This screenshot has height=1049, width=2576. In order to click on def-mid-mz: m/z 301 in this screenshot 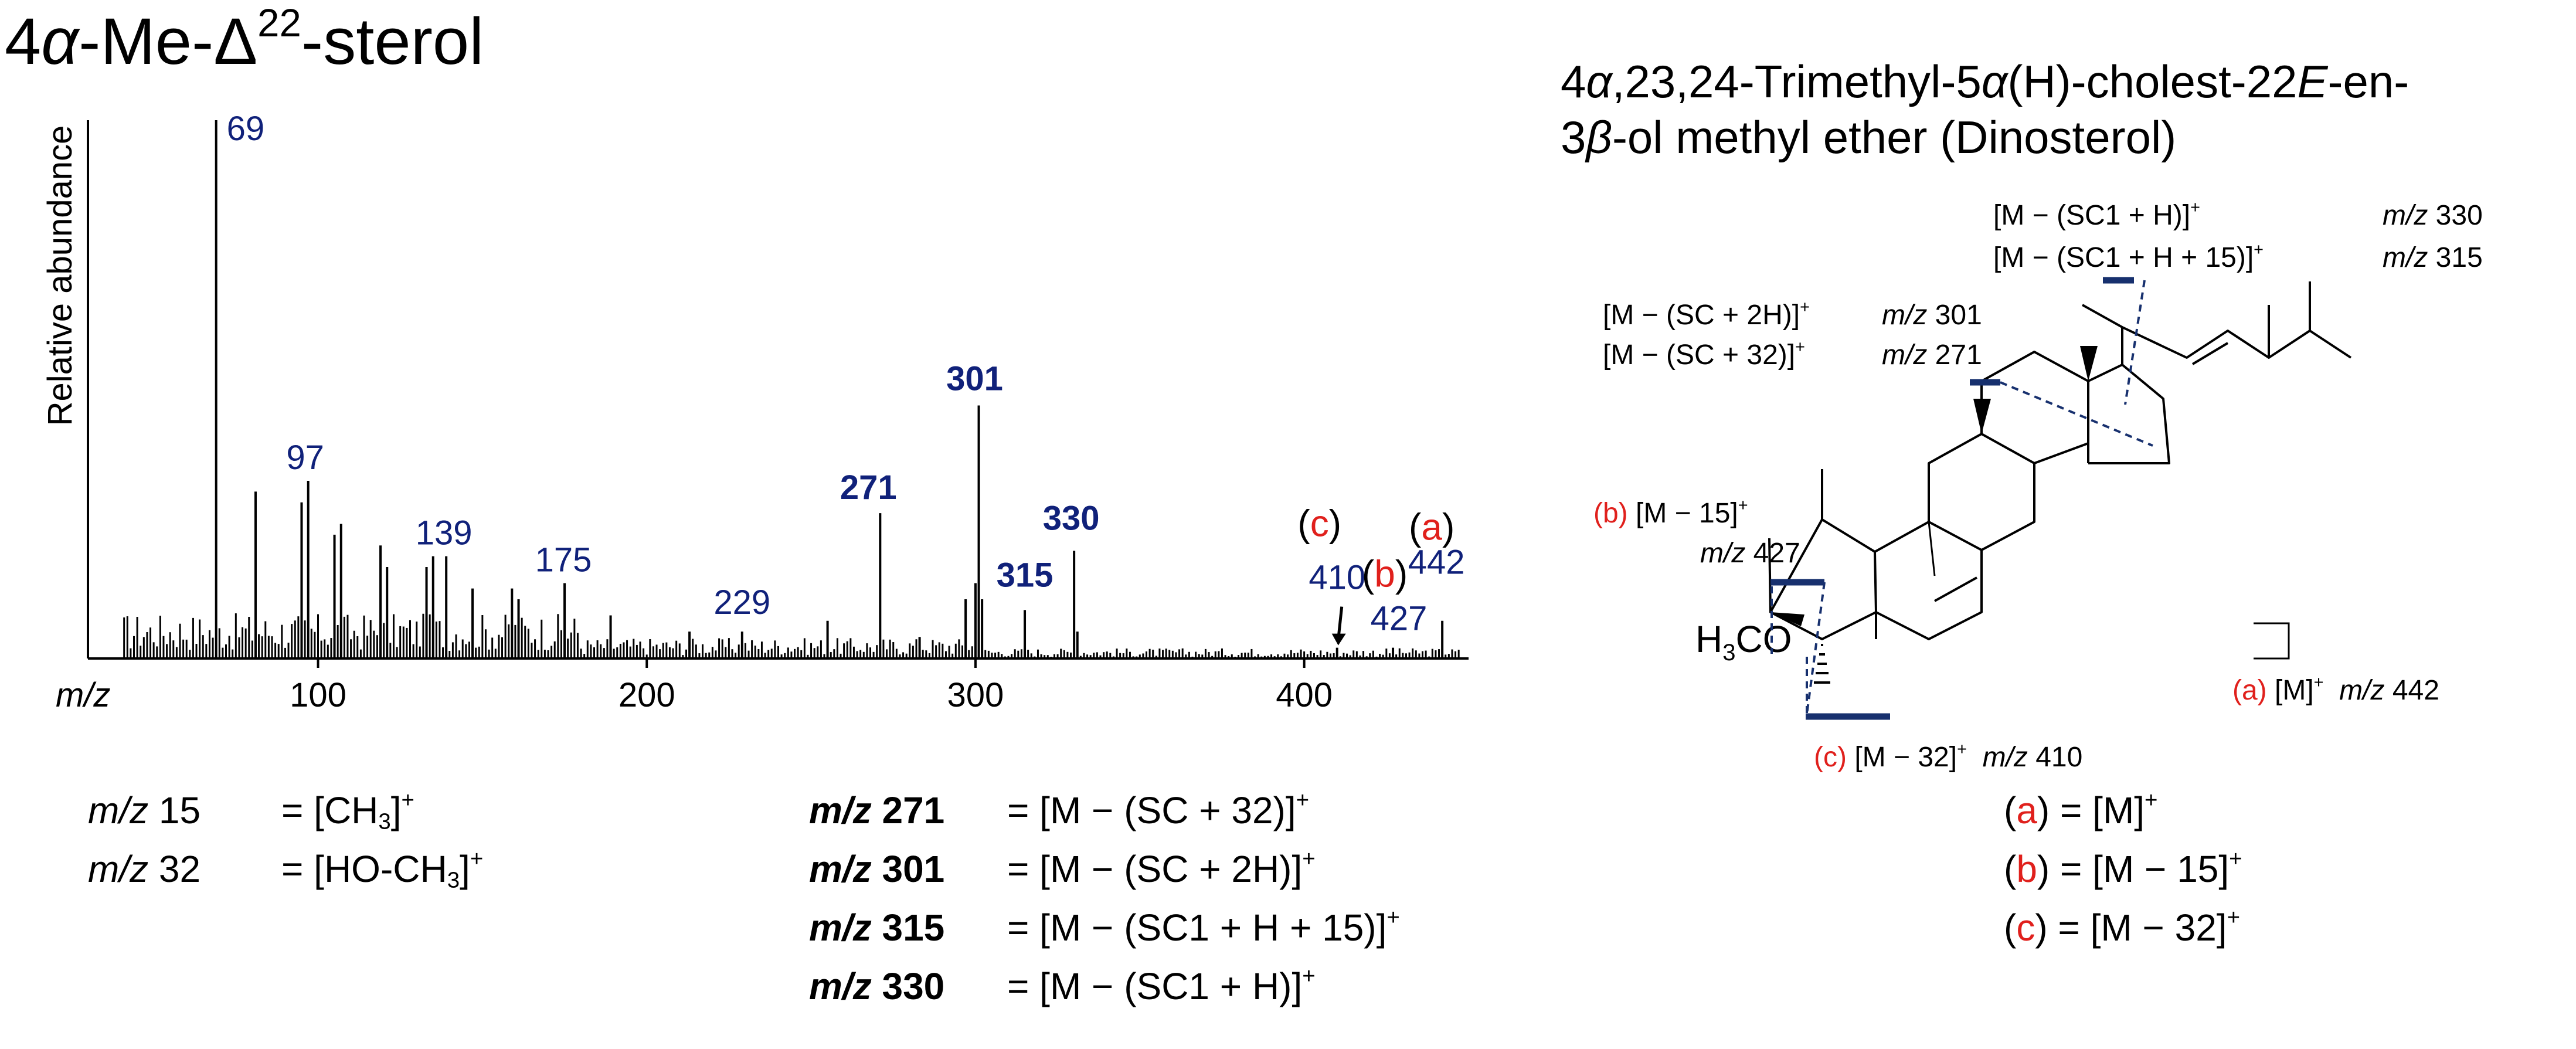, I will do `click(877, 869)`.